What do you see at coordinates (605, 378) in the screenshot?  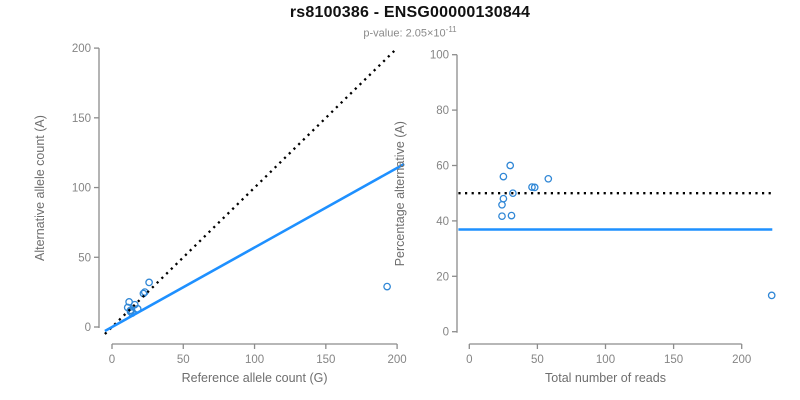 I see `x-axis-title: Total number of reads` at bounding box center [605, 378].